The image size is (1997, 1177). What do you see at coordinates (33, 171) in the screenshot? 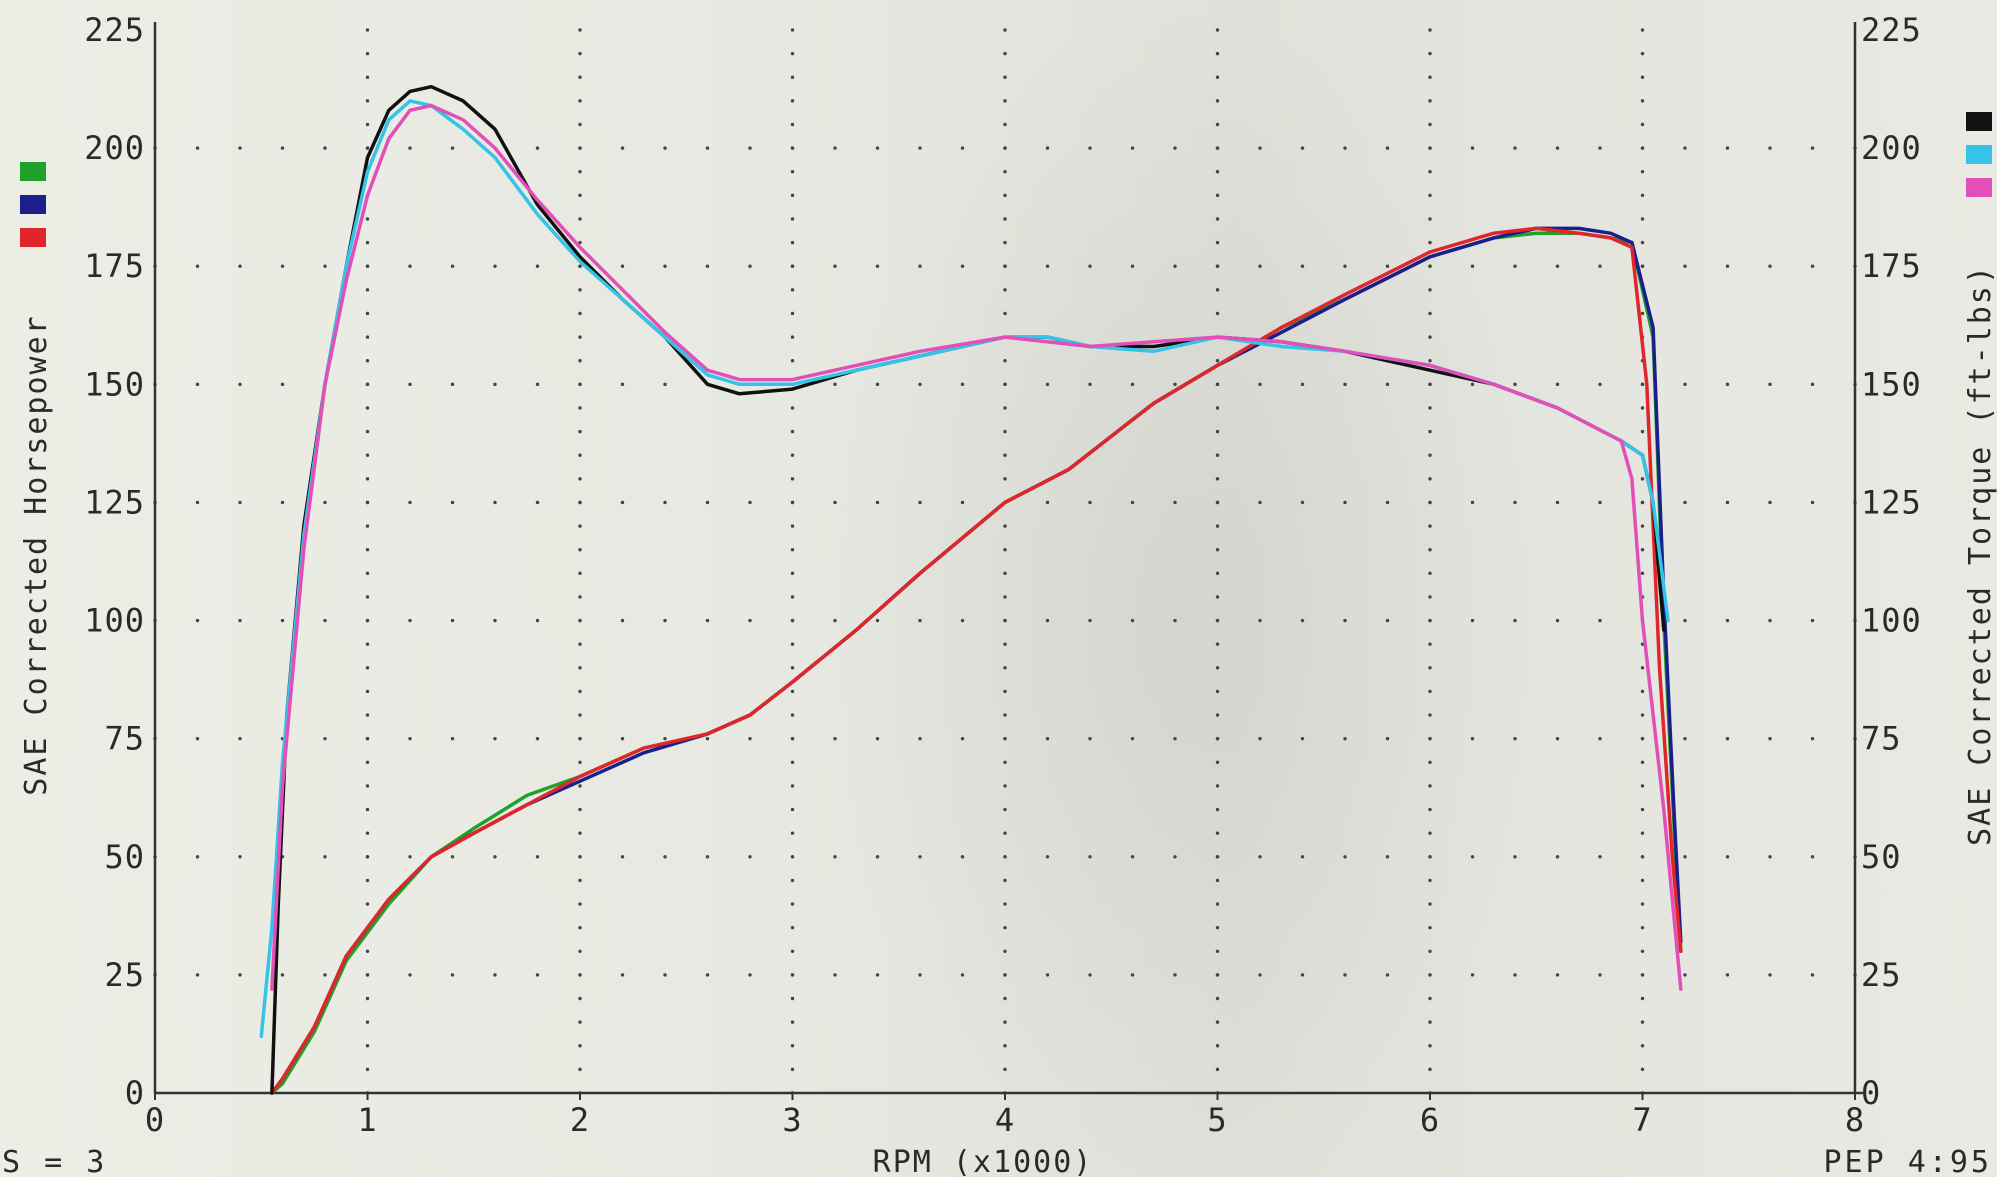
I see `legend-swatch-left` at bounding box center [33, 171].